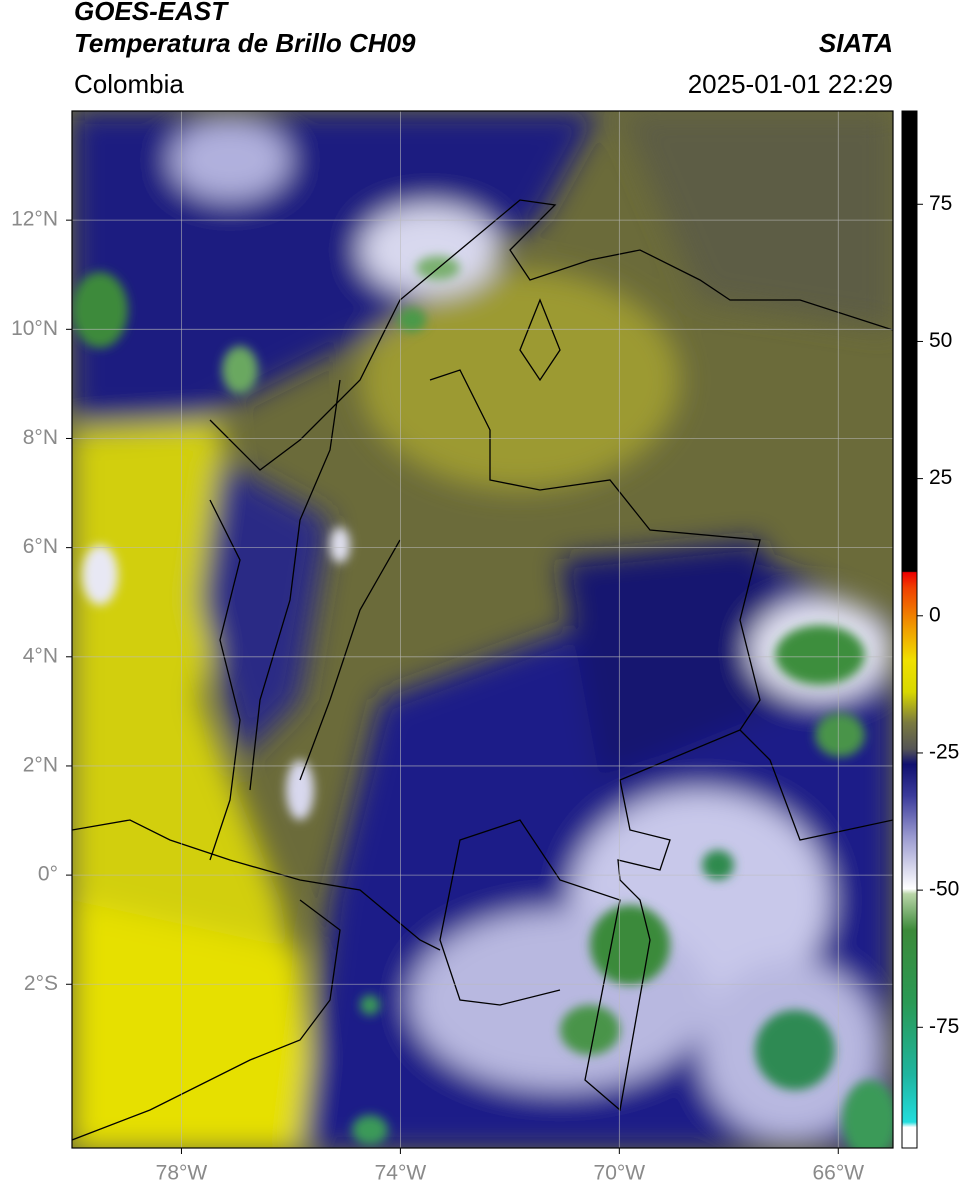 This screenshot has height=1195, width=966. Describe the element at coordinates (182, 1173) in the screenshot. I see `x-tick-label: 78°W` at that location.